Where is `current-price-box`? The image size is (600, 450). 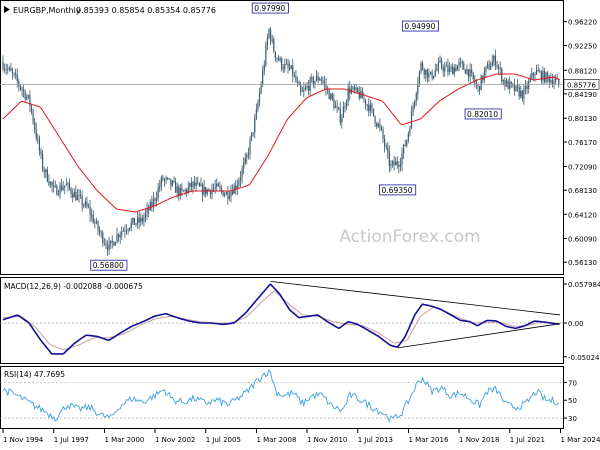 current-price-box is located at coordinates (581, 84).